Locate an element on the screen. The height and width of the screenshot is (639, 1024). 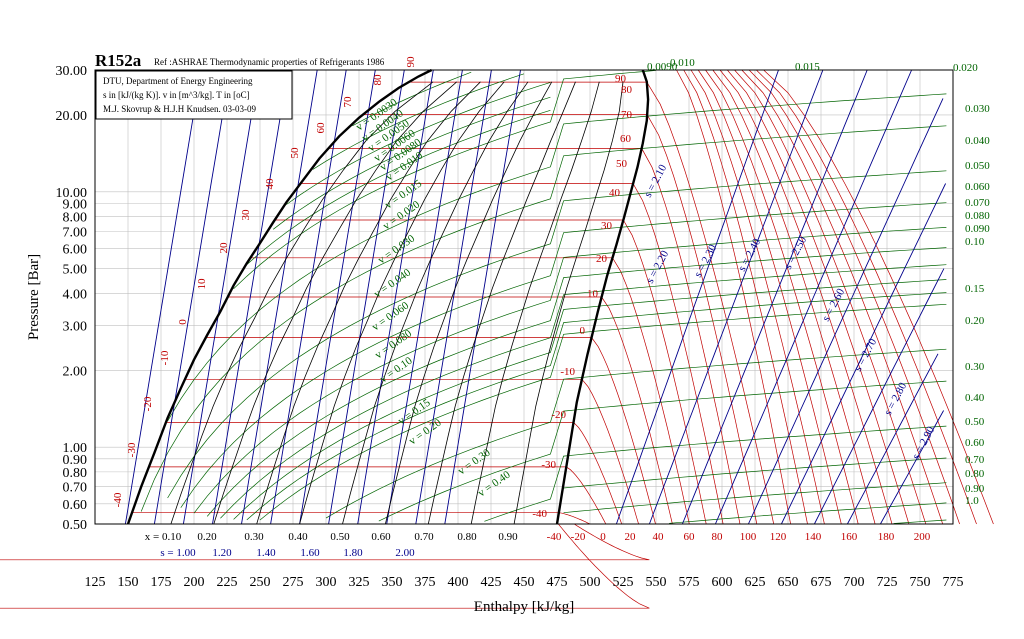
entropy-bottom-label: s = 1.00 is located at coordinates (178, 553).